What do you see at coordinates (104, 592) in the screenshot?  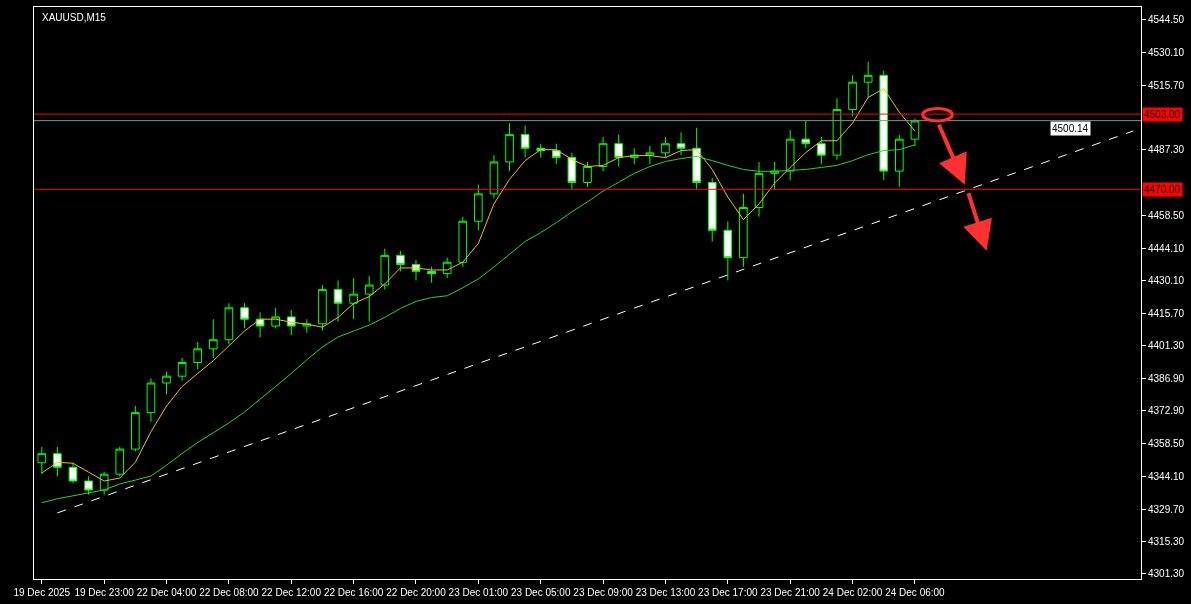 I see `x-tick-label: 19 Dec 23:00` at bounding box center [104, 592].